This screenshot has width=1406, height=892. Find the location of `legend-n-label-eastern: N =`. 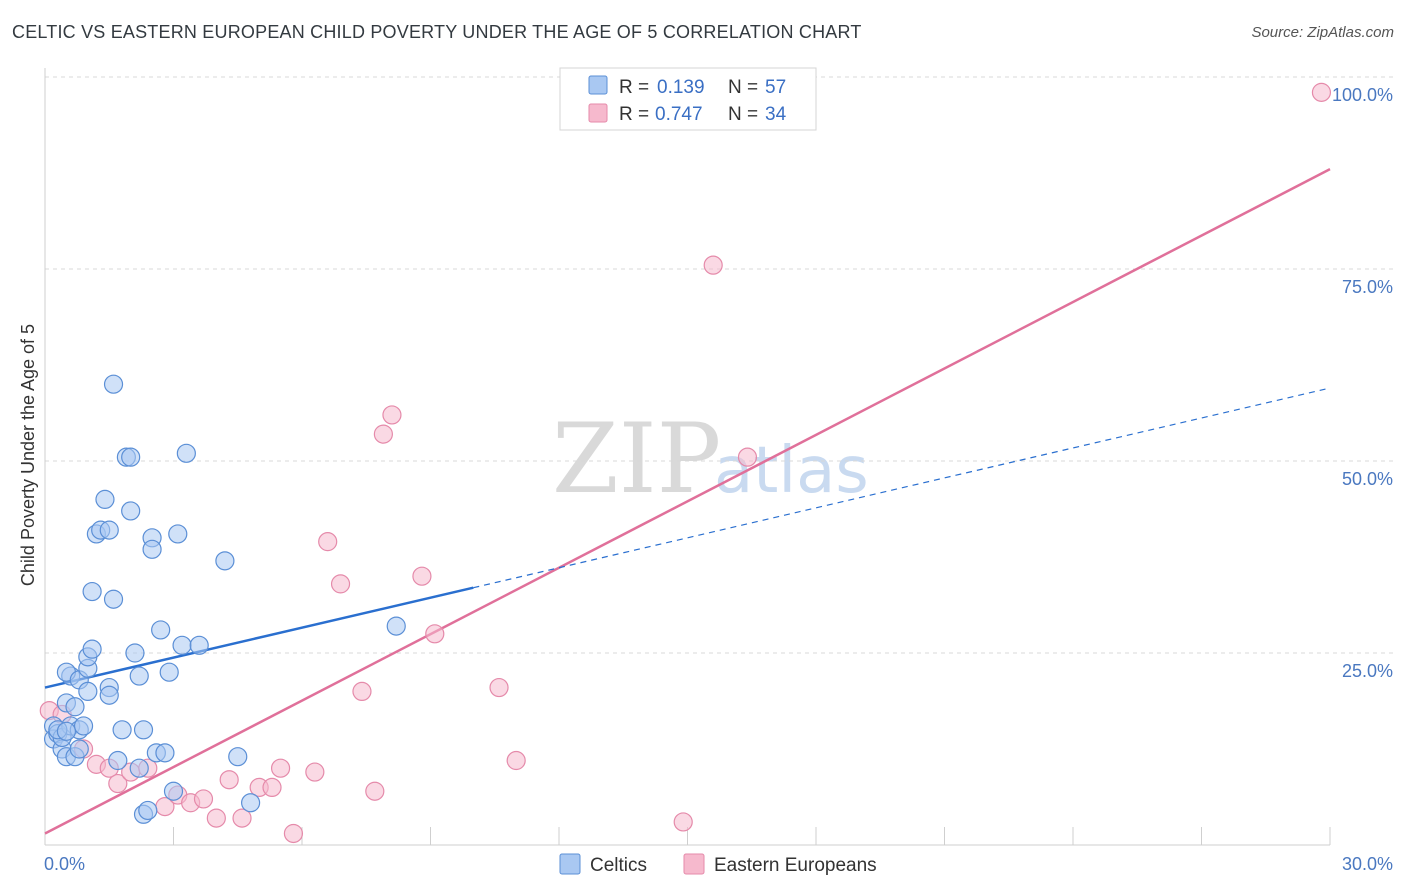

legend-n-label-eastern: N = is located at coordinates (743, 114).